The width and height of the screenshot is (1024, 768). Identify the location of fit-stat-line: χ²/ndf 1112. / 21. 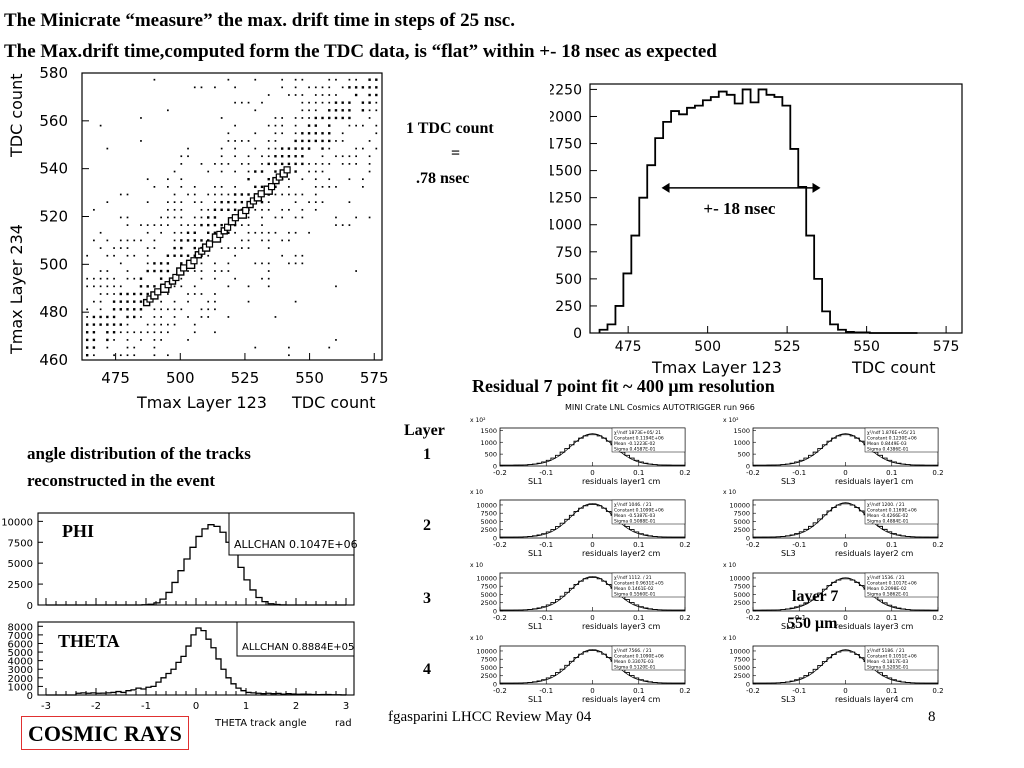
(633, 578).